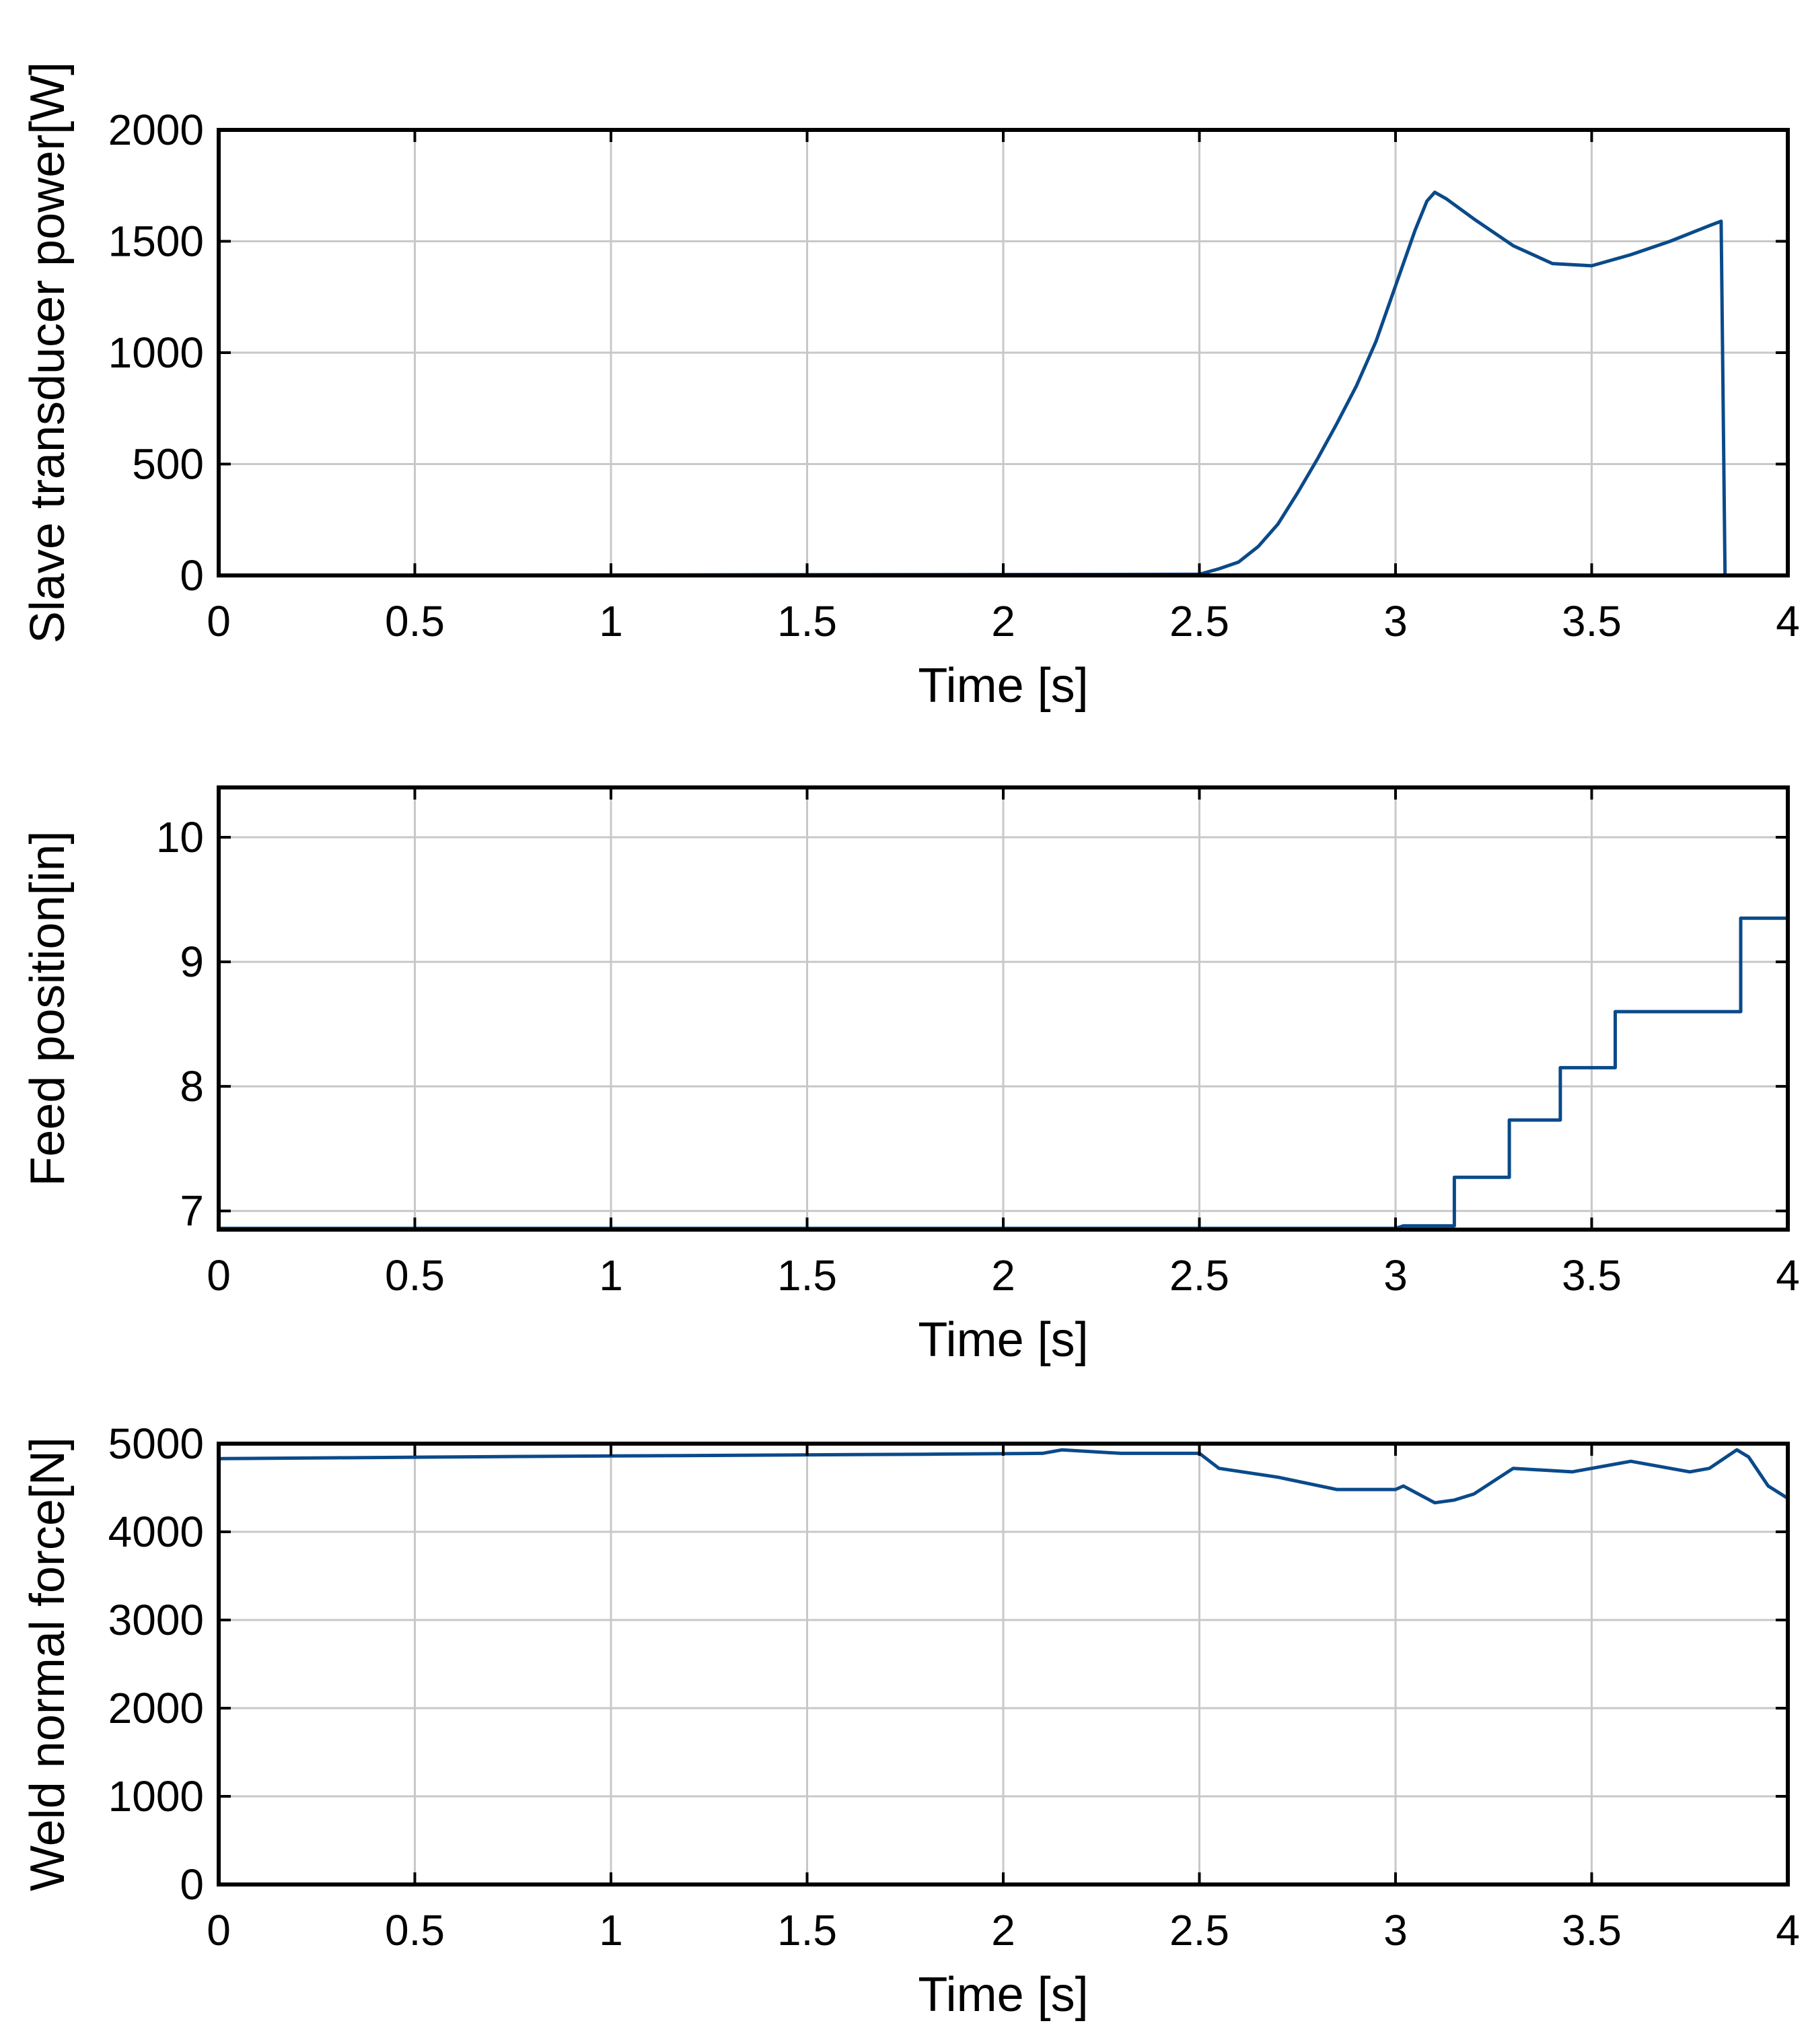 This screenshot has width=1808, height=2044. Describe the element at coordinates (1395, 1930) in the screenshot. I see `force-x-tick-label: 3` at that location.